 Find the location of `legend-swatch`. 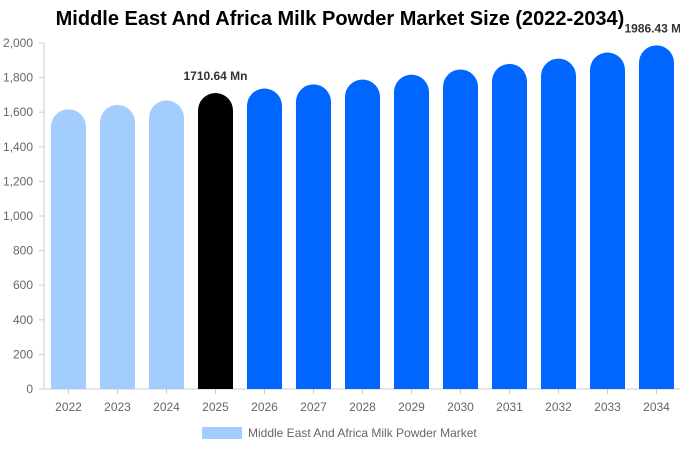

legend-swatch is located at coordinates (222, 433).